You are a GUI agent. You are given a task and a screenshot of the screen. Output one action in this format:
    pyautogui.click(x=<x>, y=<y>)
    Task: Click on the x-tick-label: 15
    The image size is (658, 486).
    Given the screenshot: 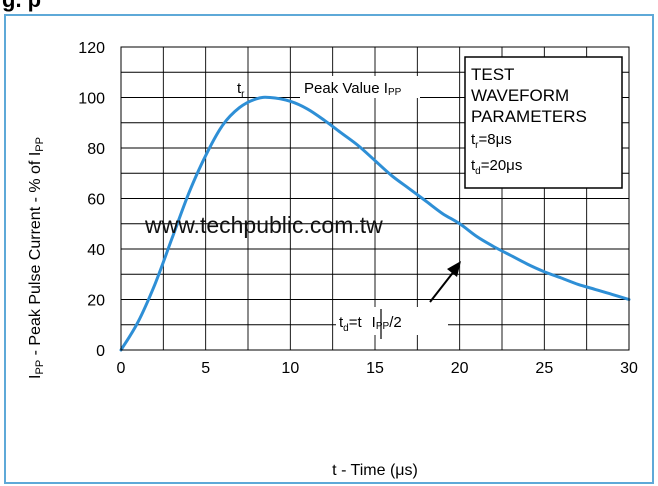 What is the action you would take?
    pyautogui.click(x=375, y=368)
    